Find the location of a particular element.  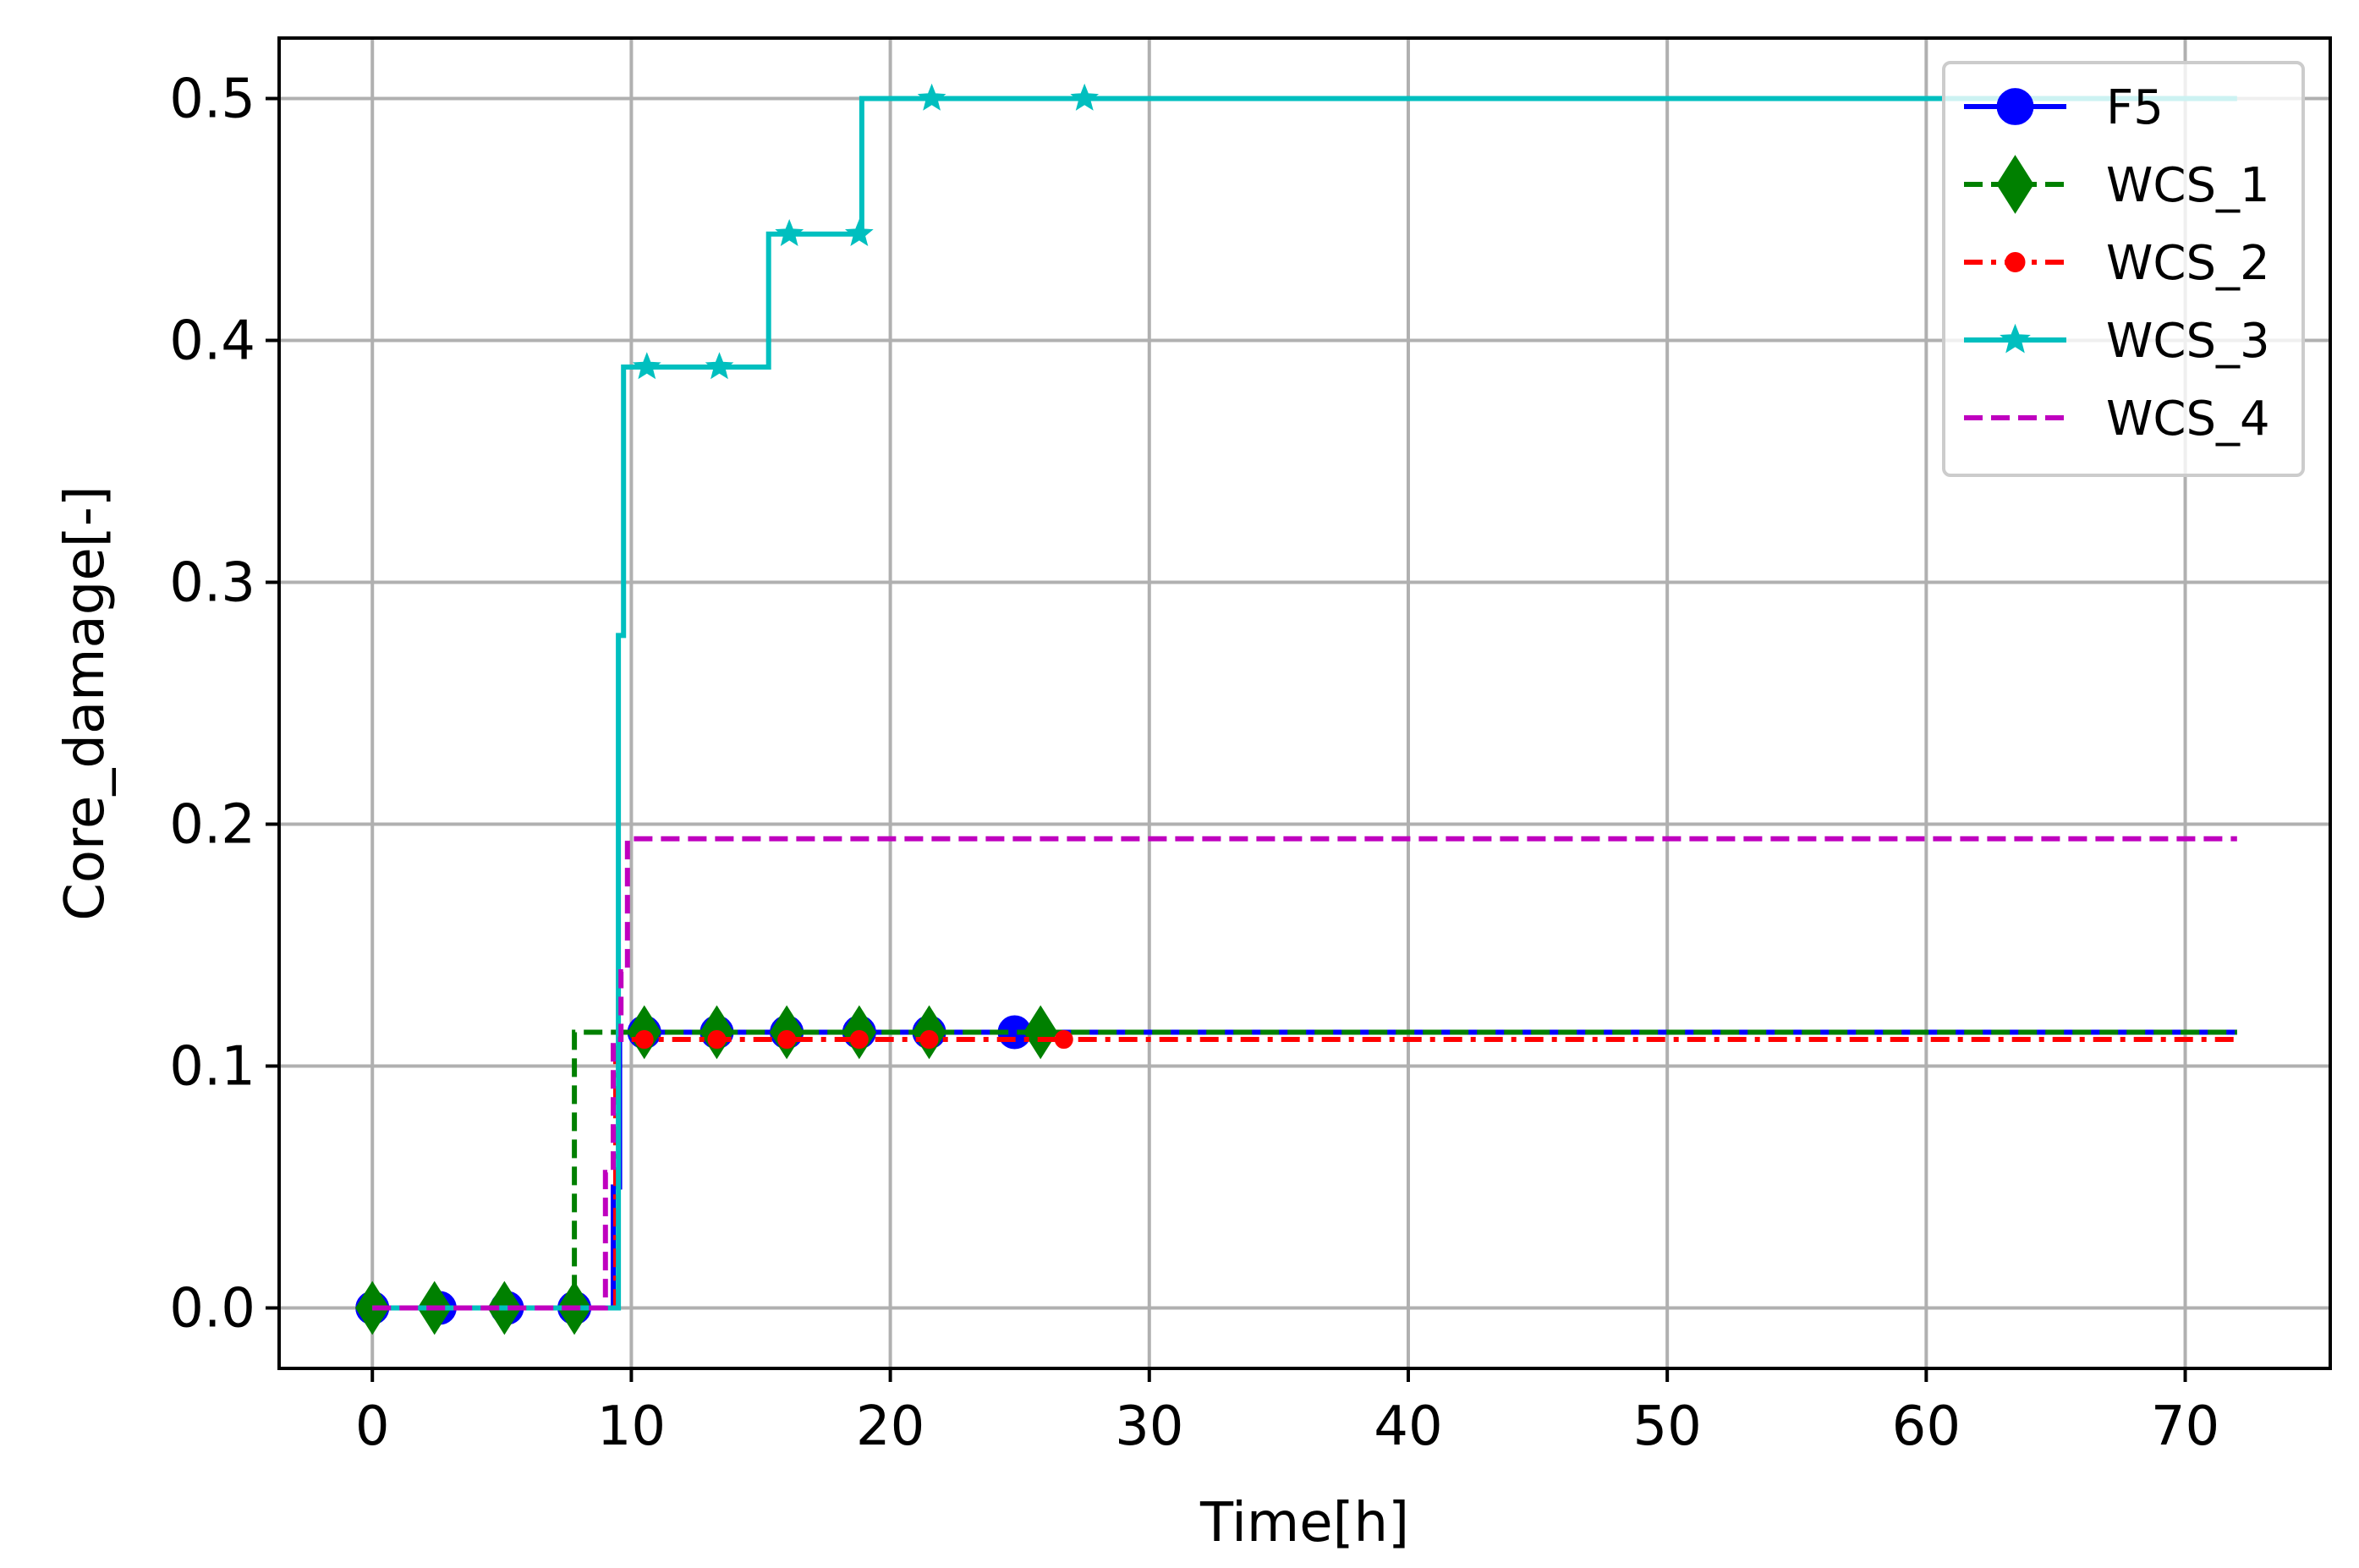

x-tick-label: 50 is located at coordinates (1666, 1426).